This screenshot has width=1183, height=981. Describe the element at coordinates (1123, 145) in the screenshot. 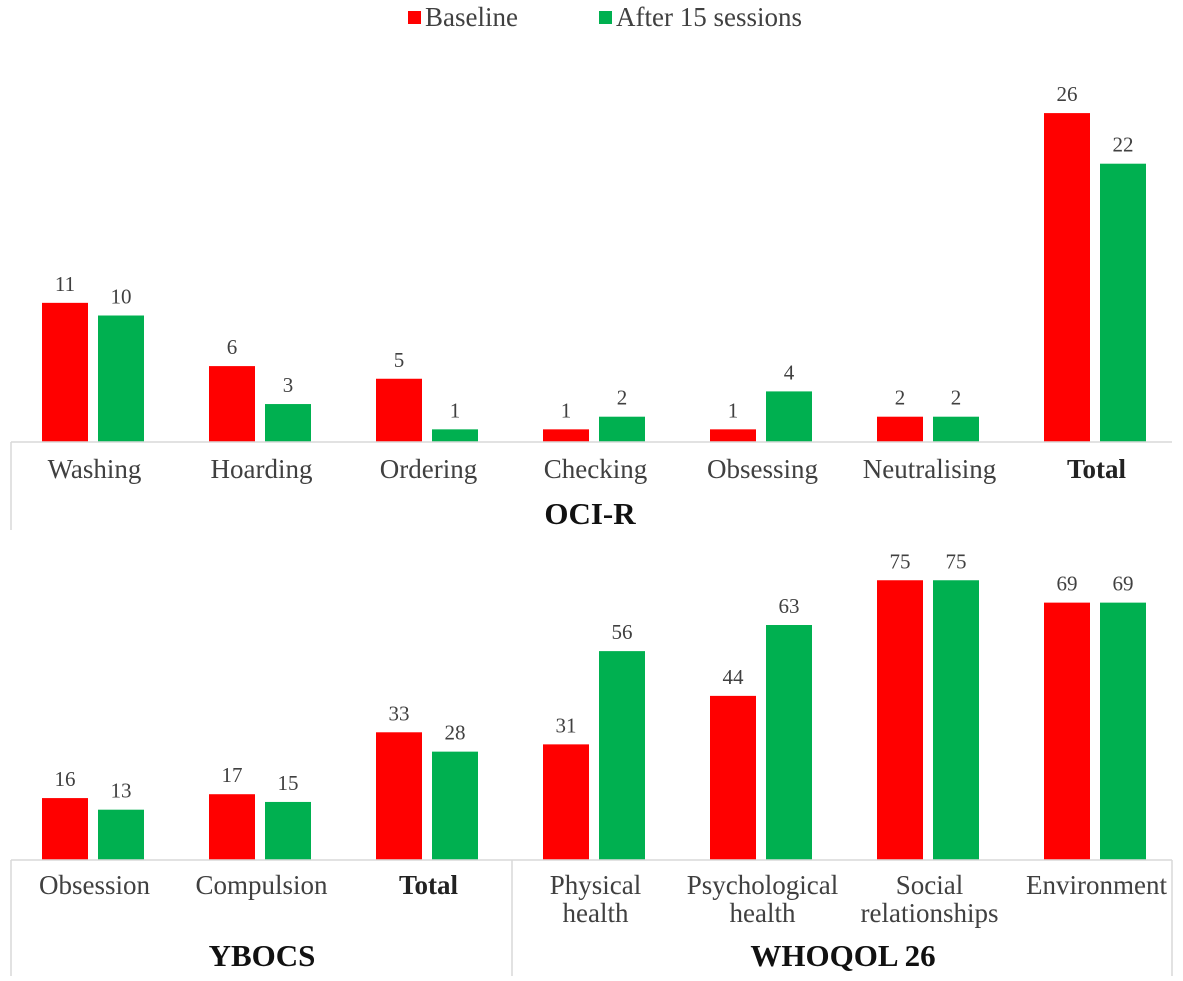

I see `data-label-0-6-1: 22` at that location.